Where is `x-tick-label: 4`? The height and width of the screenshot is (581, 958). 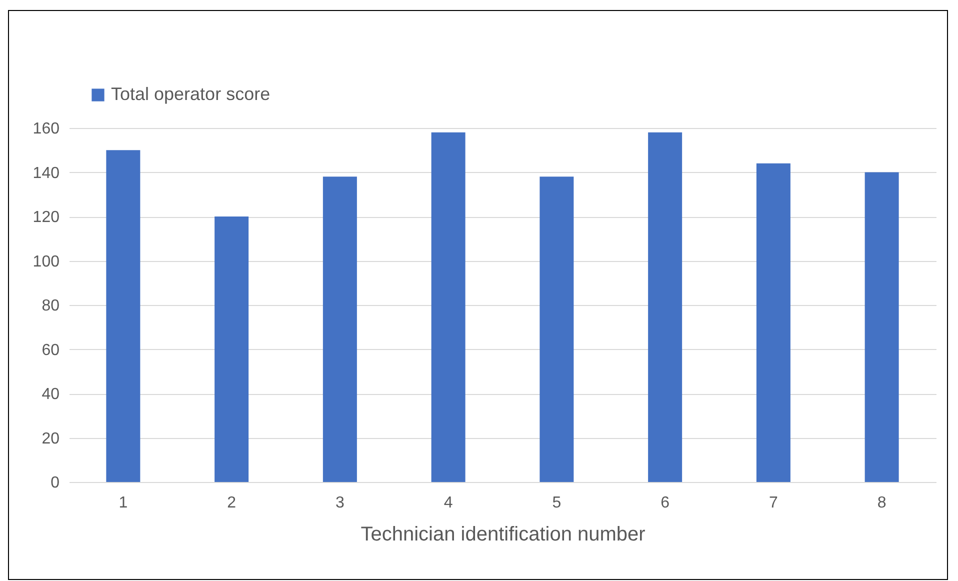
x-tick-label: 4 is located at coordinates (448, 503).